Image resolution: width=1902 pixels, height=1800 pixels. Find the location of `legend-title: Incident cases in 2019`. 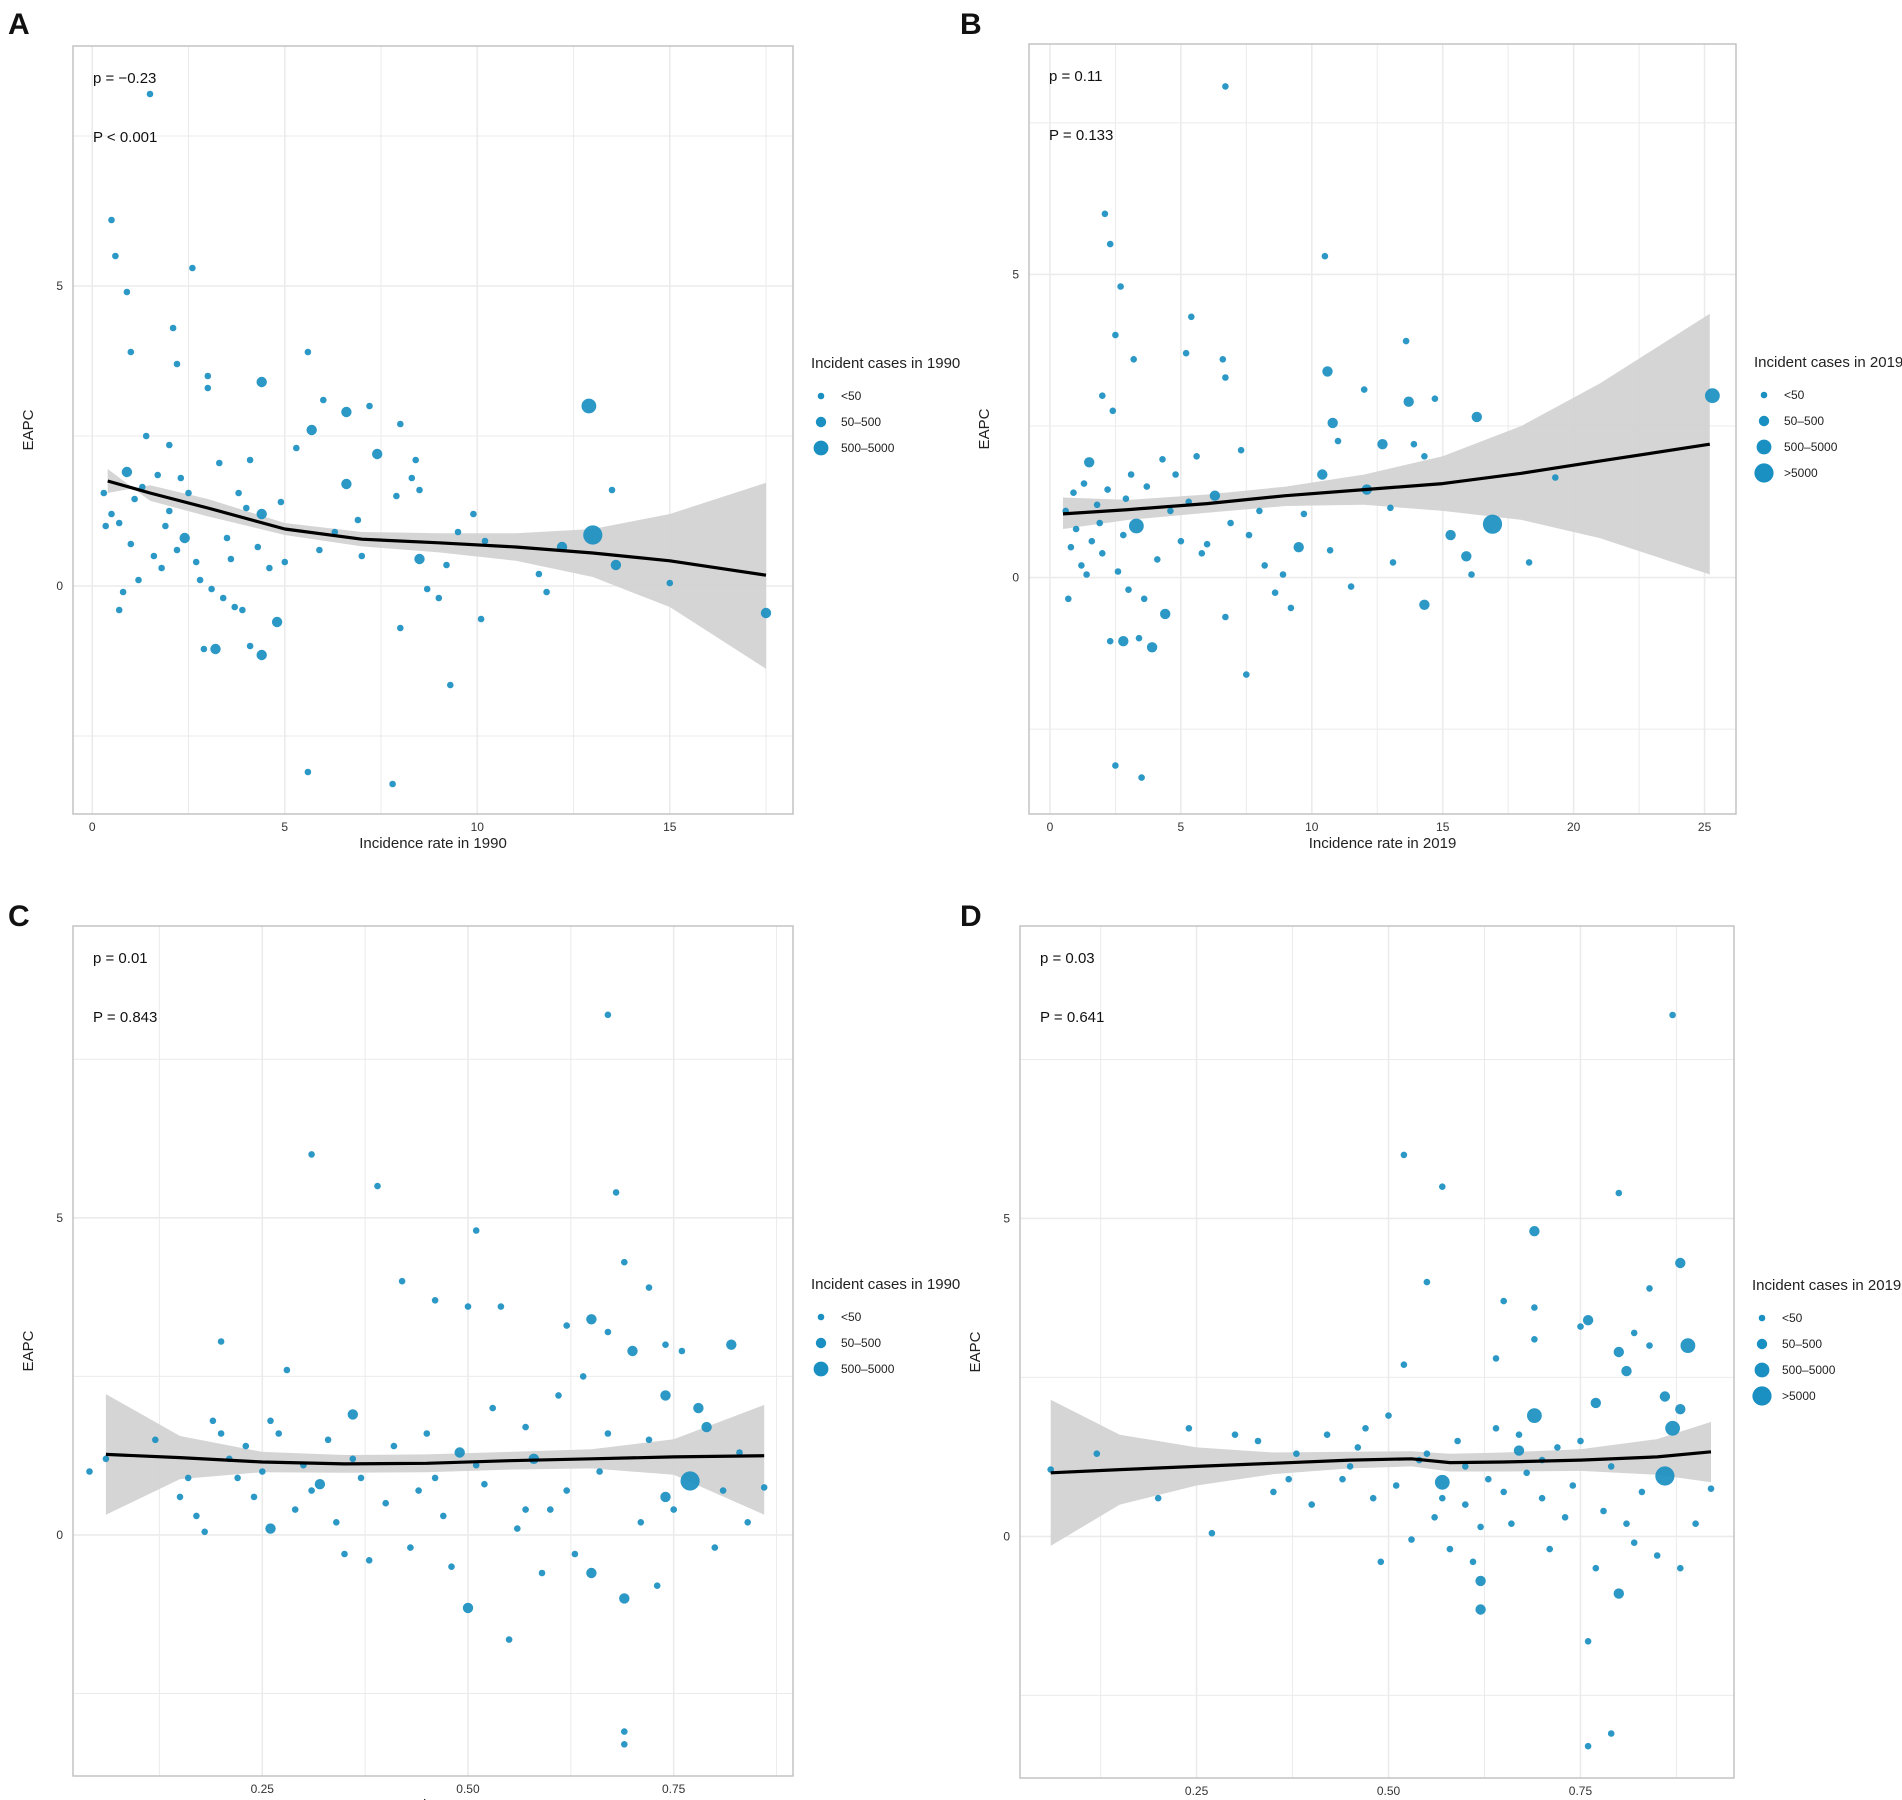

legend-title: Incident cases in 2019 is located at coordinates (1826, 1285).